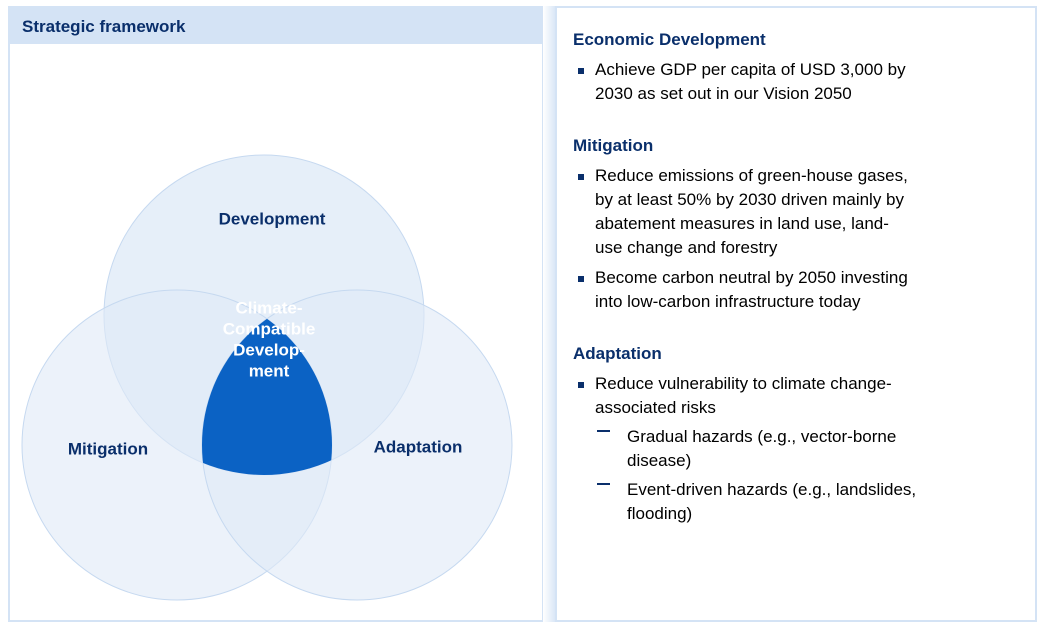 This screenshot has height=624, width=1041. What do you see at coordinates (268, 307) in the screenshot?
I see `center-label: Climate-` at bounding box center [268, 307].